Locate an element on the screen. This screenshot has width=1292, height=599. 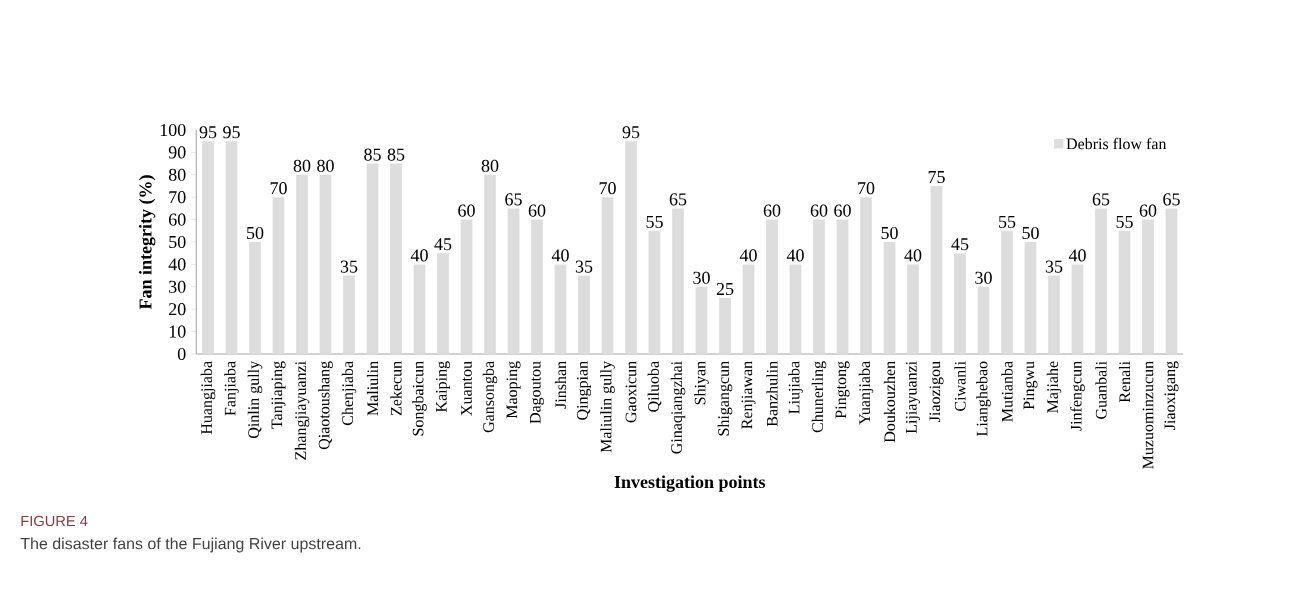
x-tick-label: Maliulin gully is located at coordinates (607, 406).